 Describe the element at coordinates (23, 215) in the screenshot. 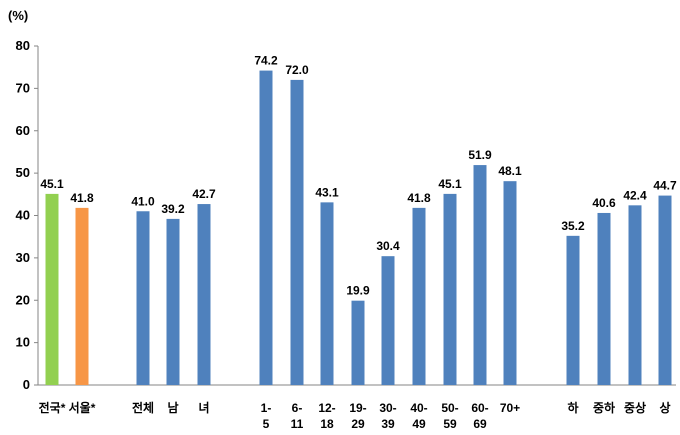

I see `y-tick-label: 40` at that location.